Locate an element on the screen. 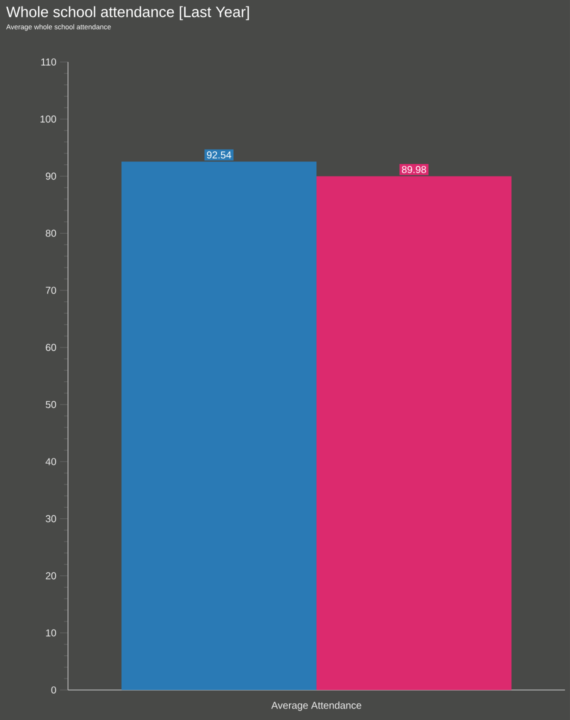 The height and width of the screenshot is (720, 570). y-tick-label: 110 is located at coordinates (48, 62).